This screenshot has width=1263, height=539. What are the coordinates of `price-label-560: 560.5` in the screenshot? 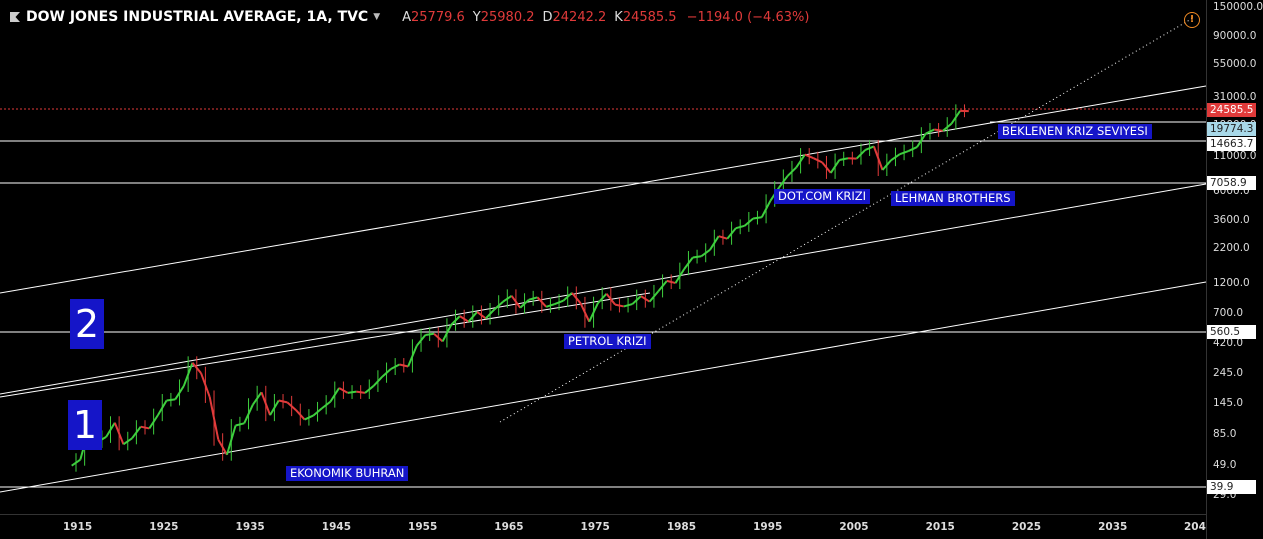 It's located at (1231, 332).